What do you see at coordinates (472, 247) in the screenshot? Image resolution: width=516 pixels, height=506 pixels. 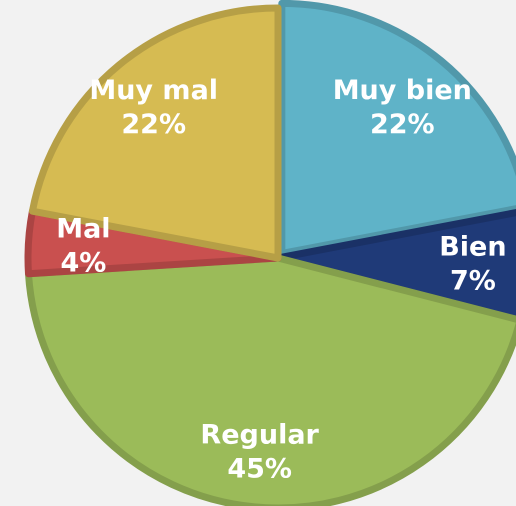 I see `slice-label: Bien` at bounding box center [472, 247].